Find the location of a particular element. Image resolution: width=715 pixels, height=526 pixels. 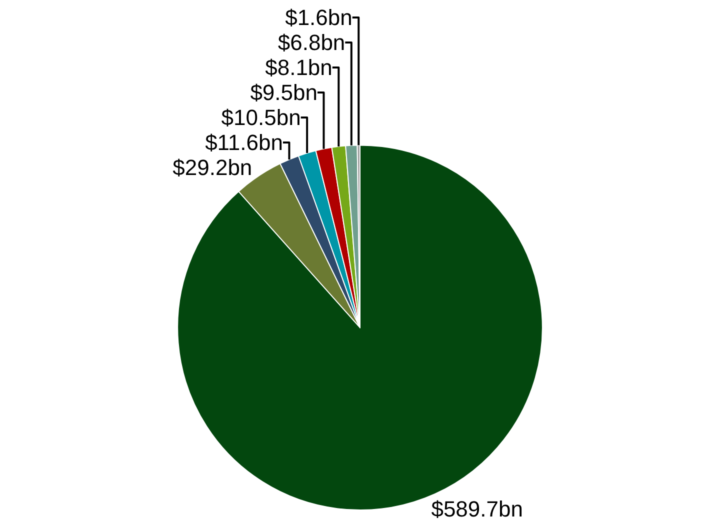

data-label: $11.6bn is located at coordinates (244, 142).